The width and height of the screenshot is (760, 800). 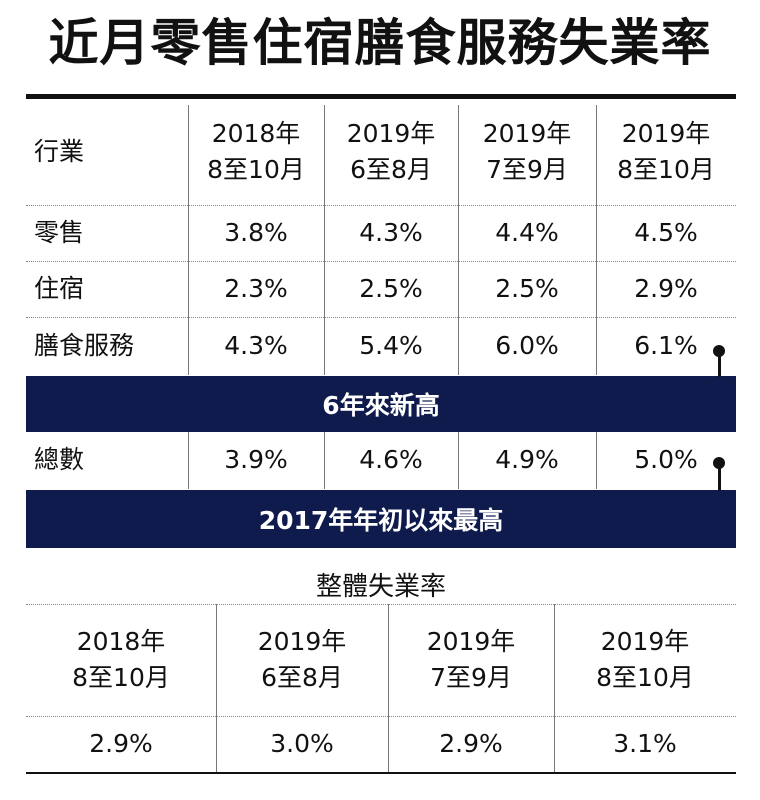 I want to click on banner-since-2017-high: 2017年年初以來最高, so click(x=381, y=519).